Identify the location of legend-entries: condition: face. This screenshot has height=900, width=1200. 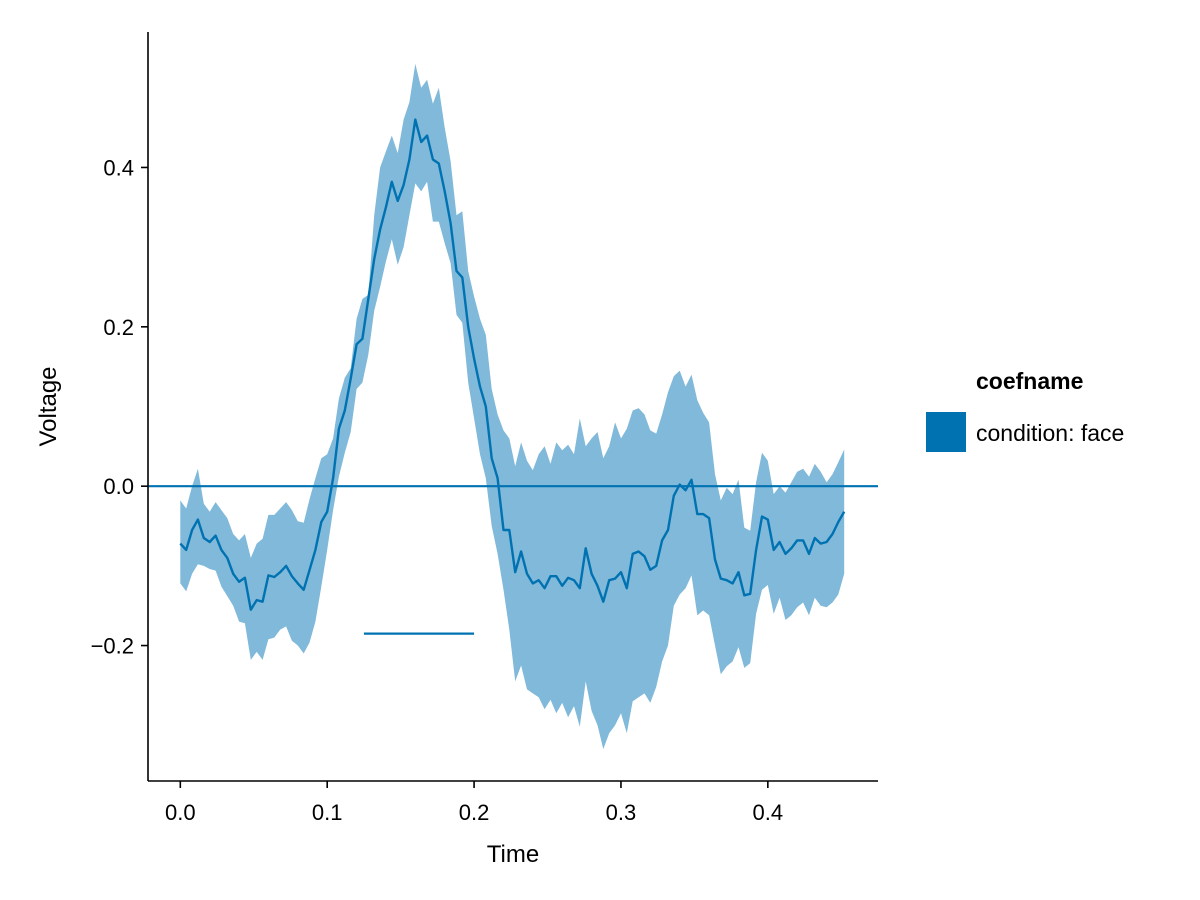
(1025, 432).